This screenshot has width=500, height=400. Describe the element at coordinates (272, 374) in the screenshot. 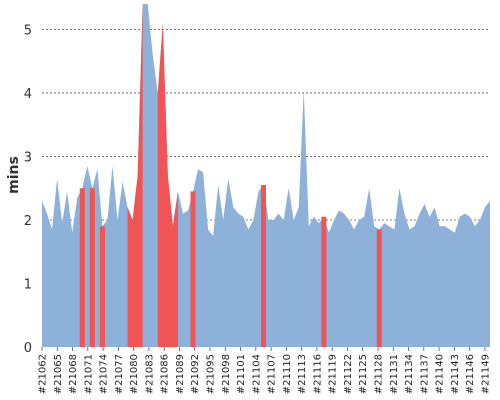

I see `x-tick-label: #21107` at that location.